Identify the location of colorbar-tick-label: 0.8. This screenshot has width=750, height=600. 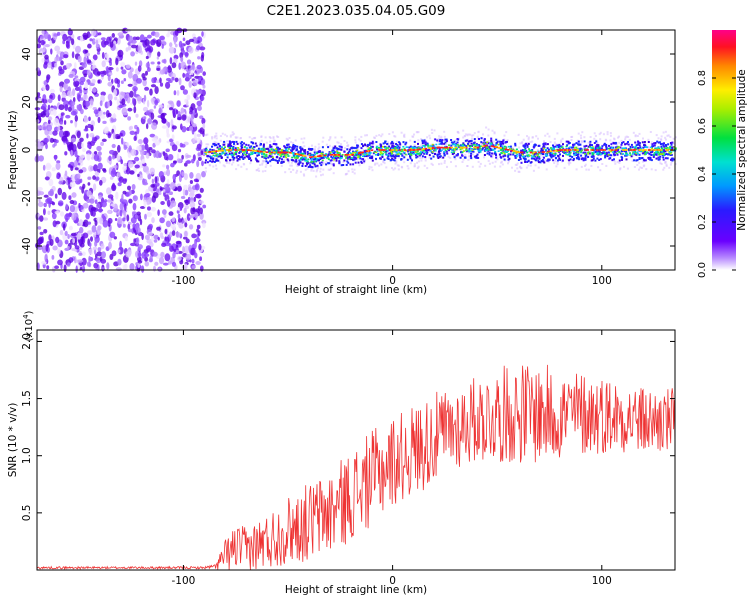
(702, 78).